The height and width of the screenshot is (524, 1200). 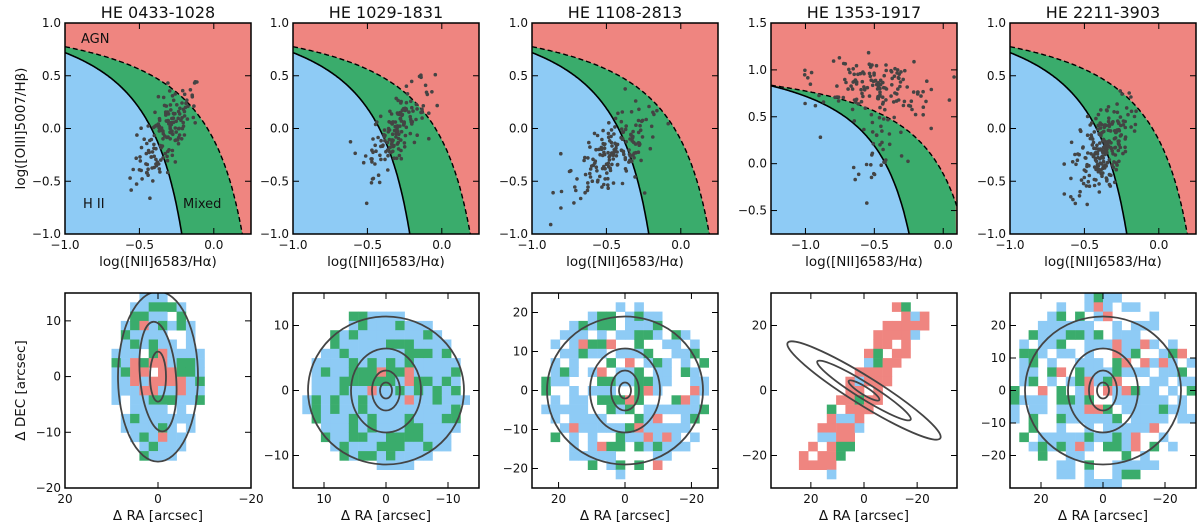 I want to click on y-tick-label: 1.5, so click(x=757, y=23).